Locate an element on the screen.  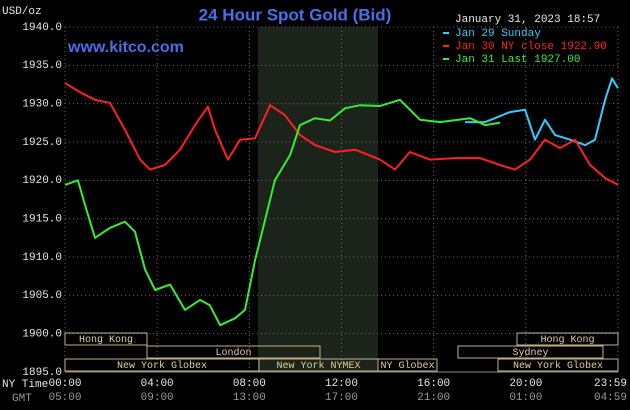
y-tick-label: 1915.0 is located at coordinates (42, 220).